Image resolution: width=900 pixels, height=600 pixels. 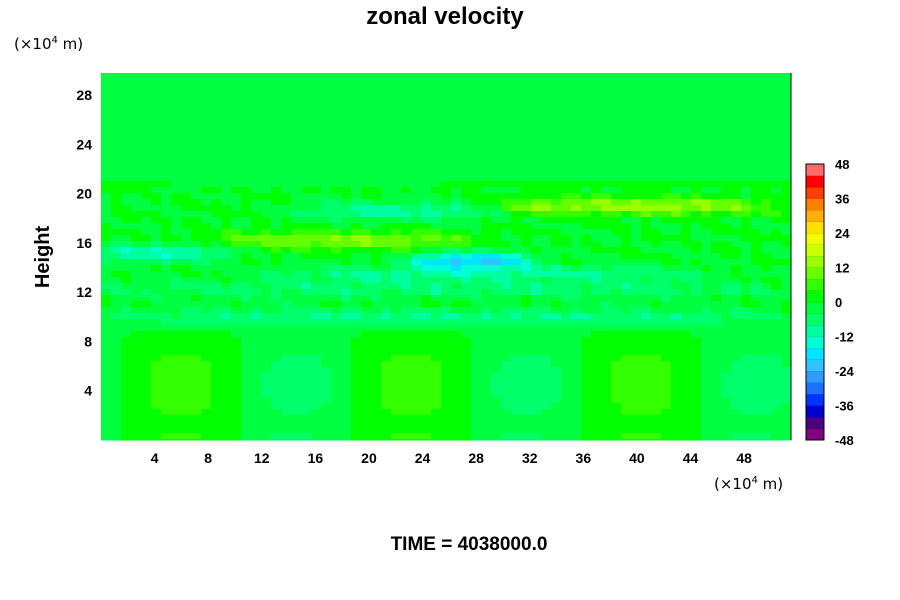 What do you see at coordinates (84, 194) in the screenshot?
I see `y-tick-label: 20` at bounding box center [84, 194].